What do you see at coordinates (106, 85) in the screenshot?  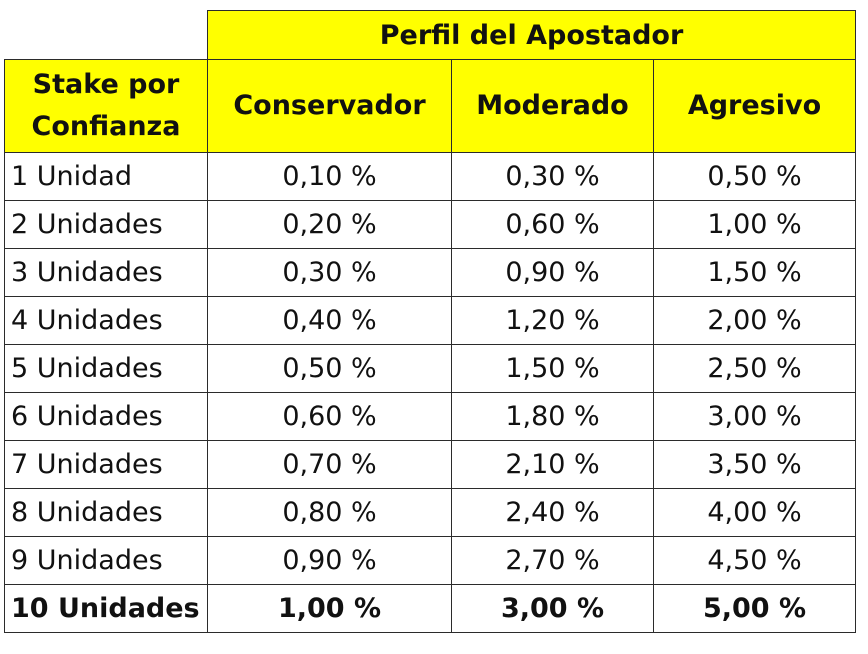 I see `row-header-line-1: Stake por` at bounding box center [106, 85].